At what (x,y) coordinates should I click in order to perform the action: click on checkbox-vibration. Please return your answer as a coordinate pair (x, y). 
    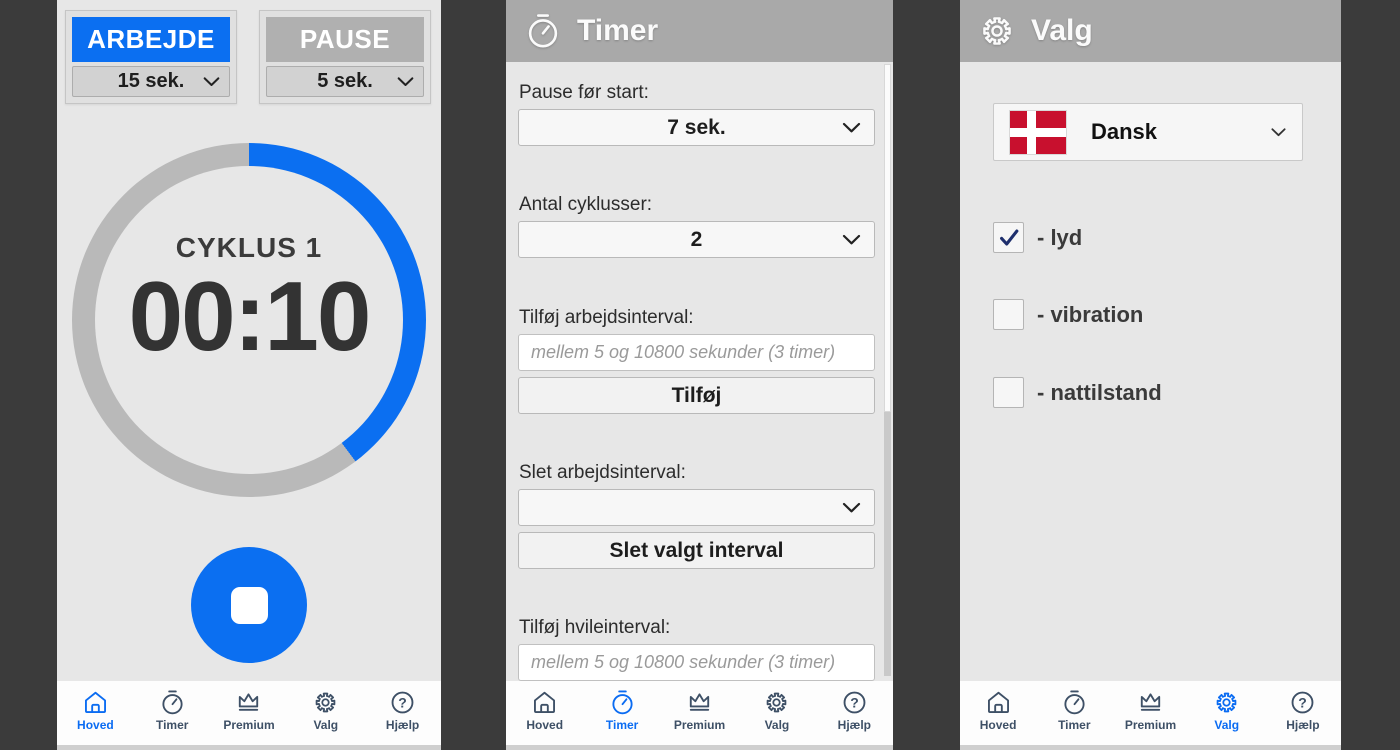
    Looking at the image, I should click on (1008, 314).